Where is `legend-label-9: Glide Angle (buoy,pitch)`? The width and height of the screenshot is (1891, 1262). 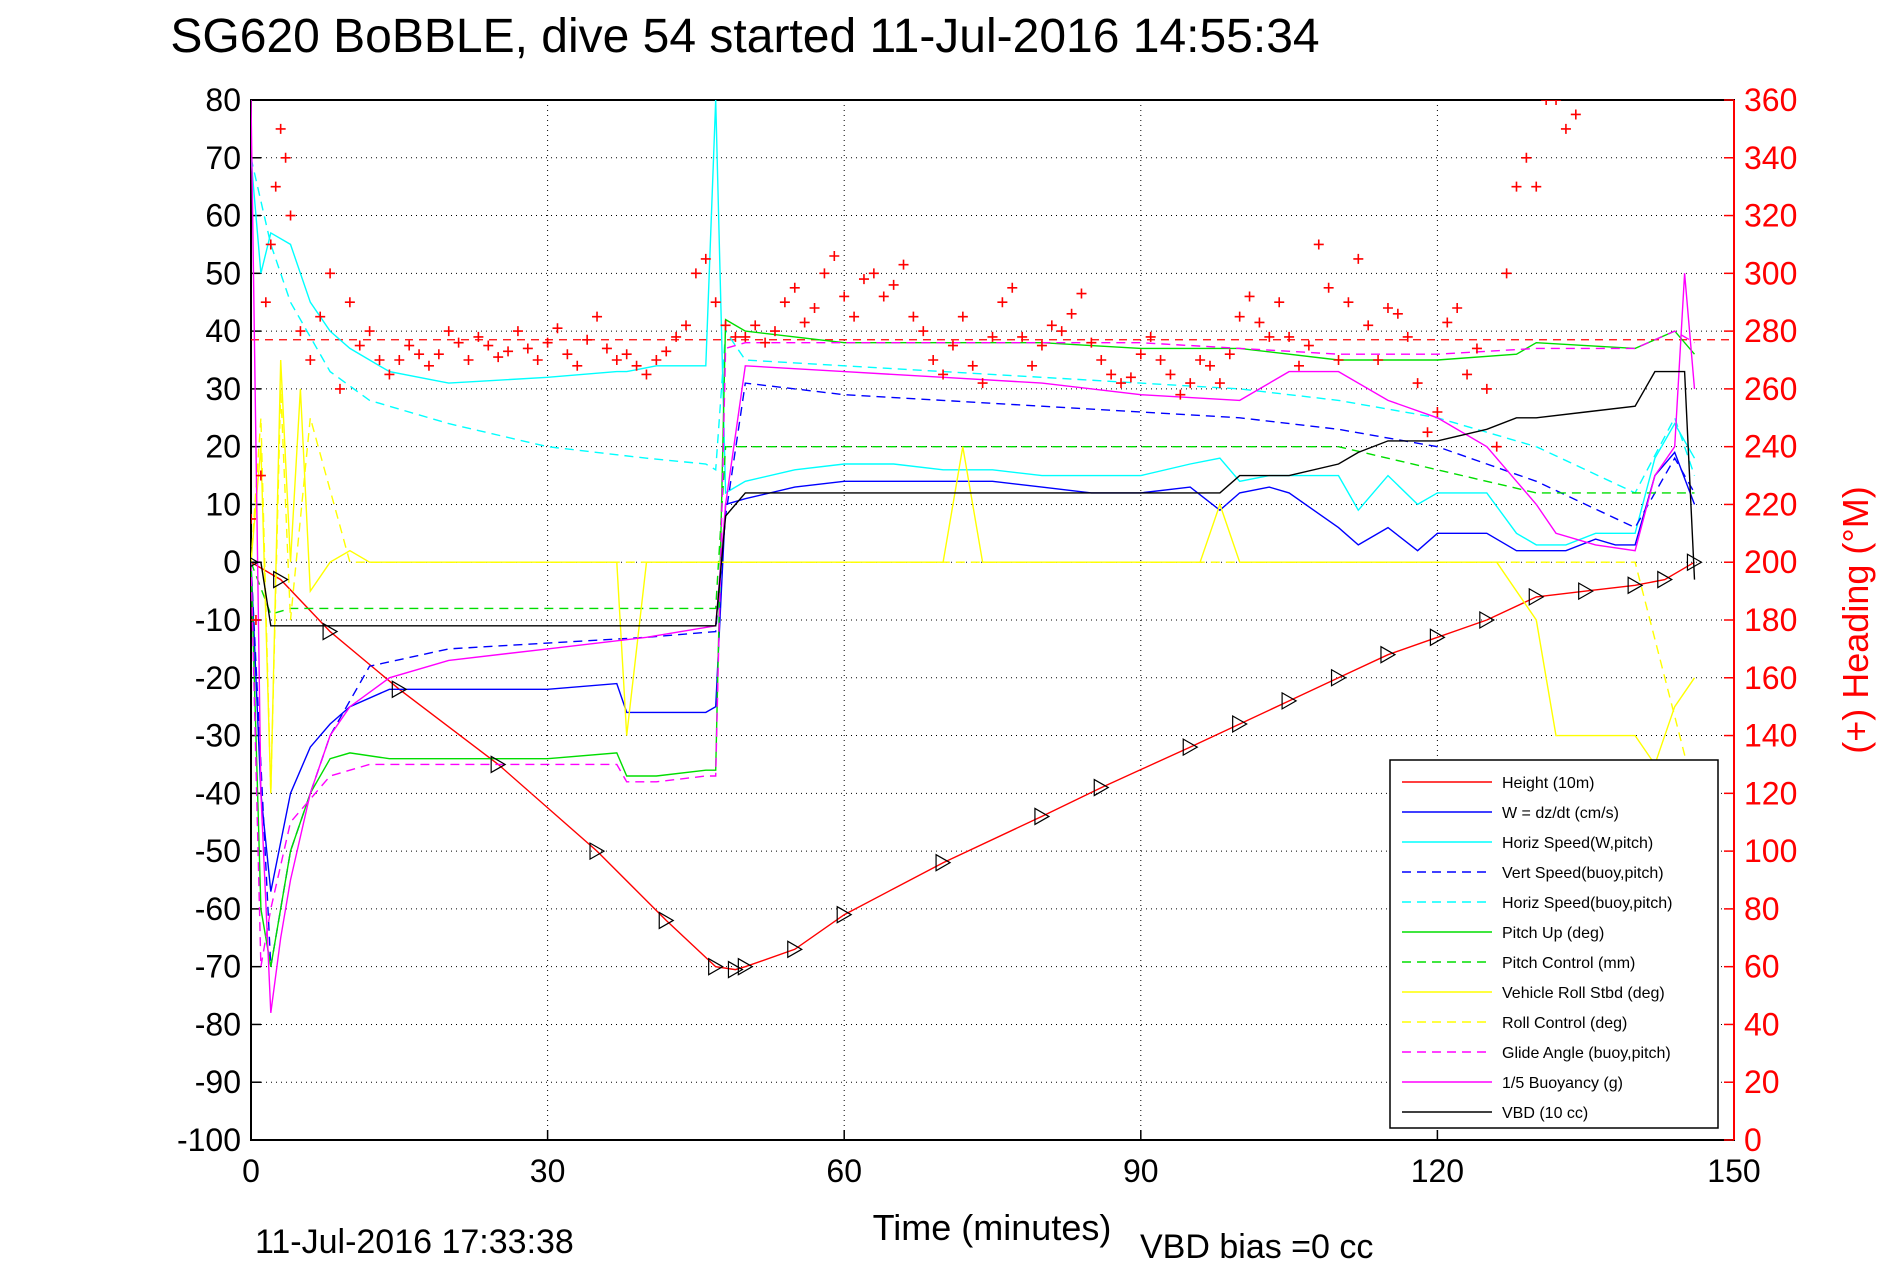
legend-label-9: Glide Angle (buoy,pitch) is located at coordinates (1586, 1053).